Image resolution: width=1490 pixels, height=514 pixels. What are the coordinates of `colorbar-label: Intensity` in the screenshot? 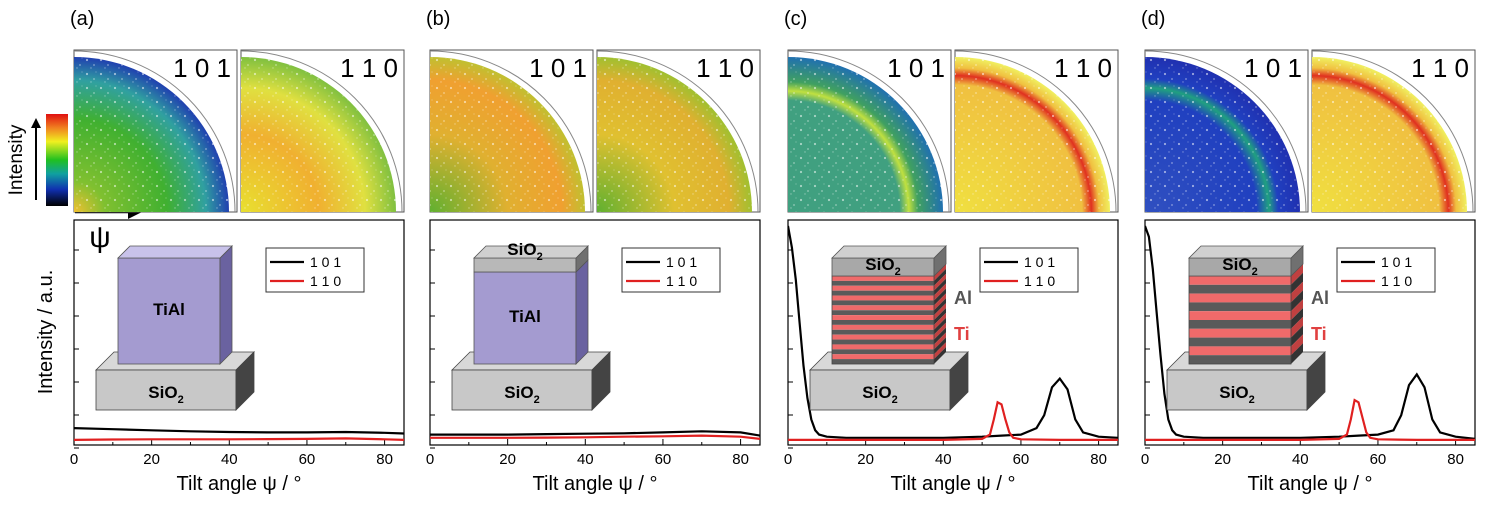 It's located at (16, 159).